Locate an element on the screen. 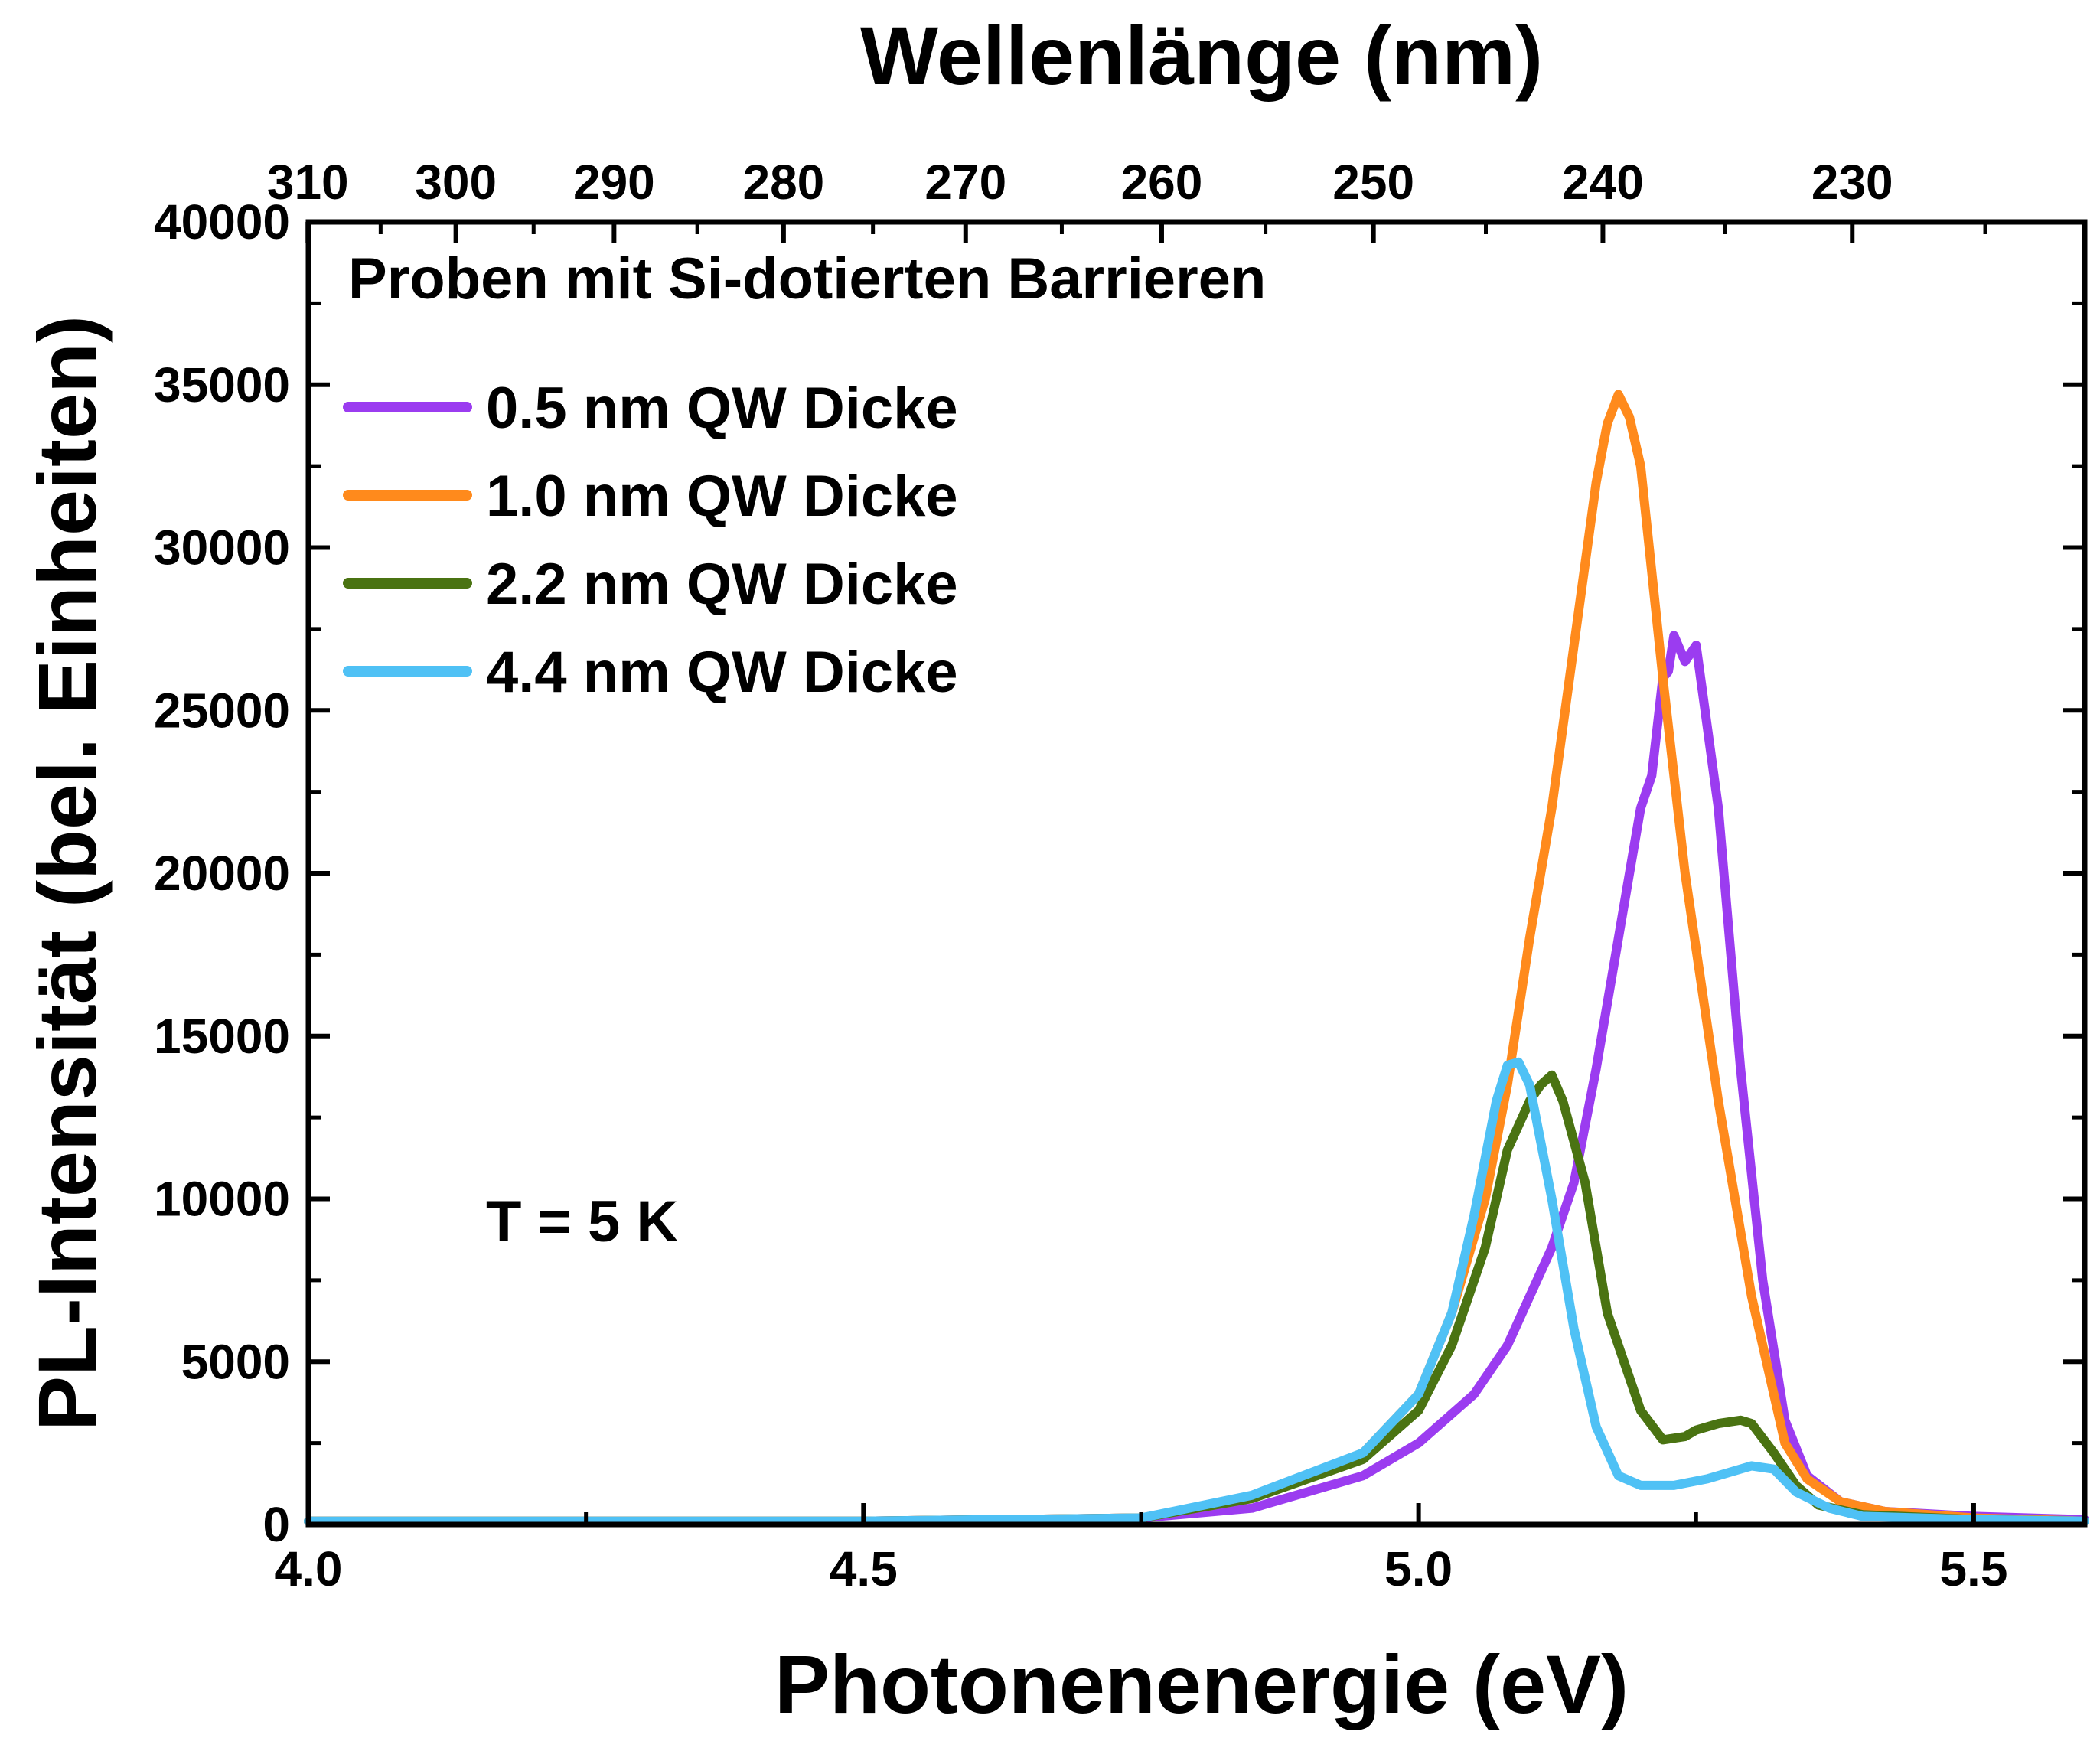 The height and width of the screenshot is (1738, 2100). y-tick-label: 25000 is located at coordinates (222, 711).